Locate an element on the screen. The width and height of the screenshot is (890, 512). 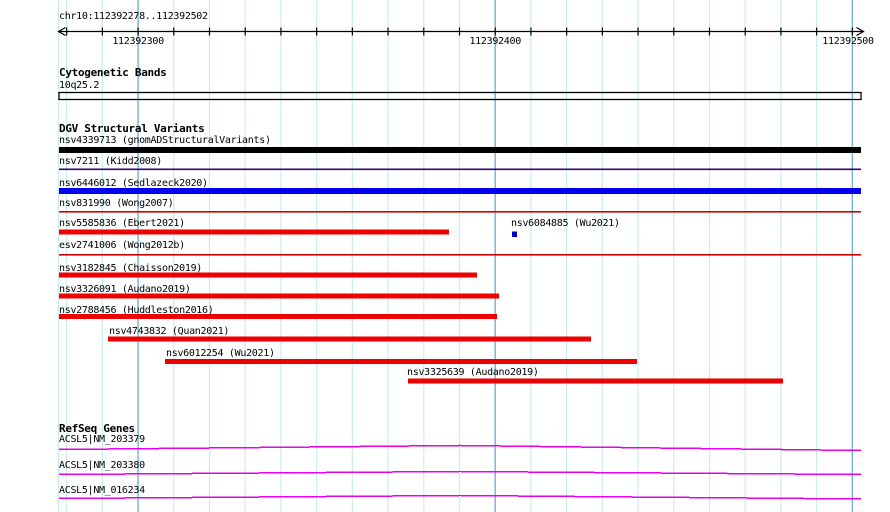
gene-label-NM_016234: ACSL5|NM_016234 is located at coordinates (102, 490).